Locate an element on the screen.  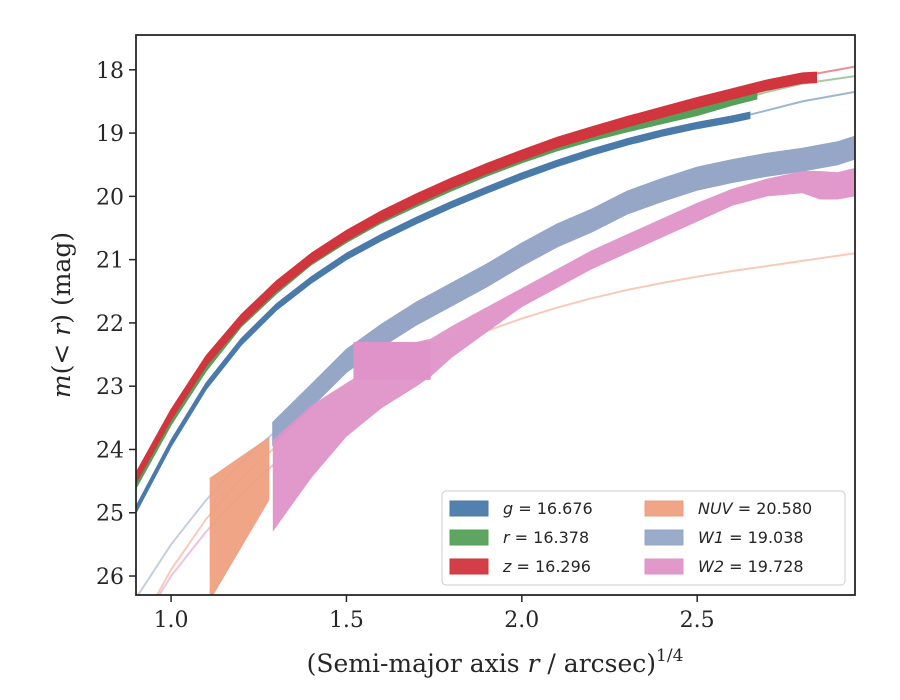
x-axis: 1.0 1.5 2.0 2.5 is located at coordinates (434, 614).